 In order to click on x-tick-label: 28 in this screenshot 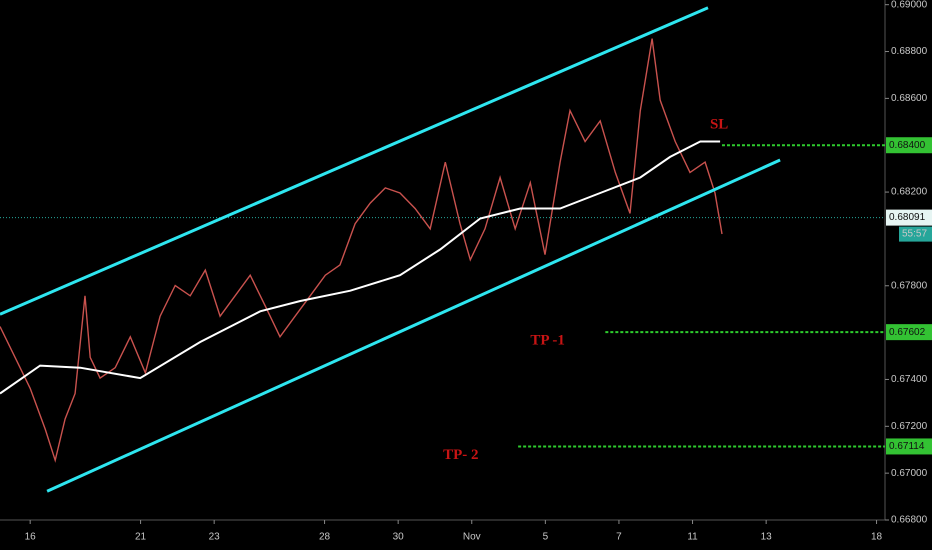, I will do `click(325, 537)`.